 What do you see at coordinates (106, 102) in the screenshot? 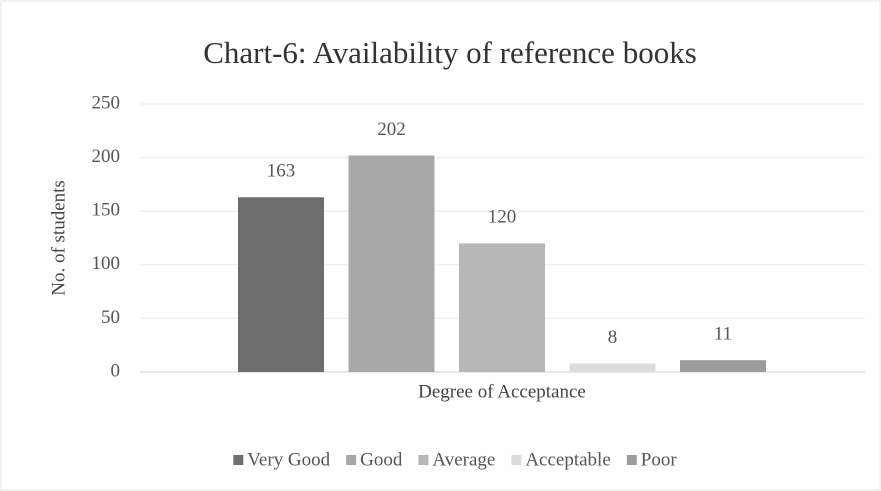
I see `y-tick-label: 250` at bounding box center [106, 102].